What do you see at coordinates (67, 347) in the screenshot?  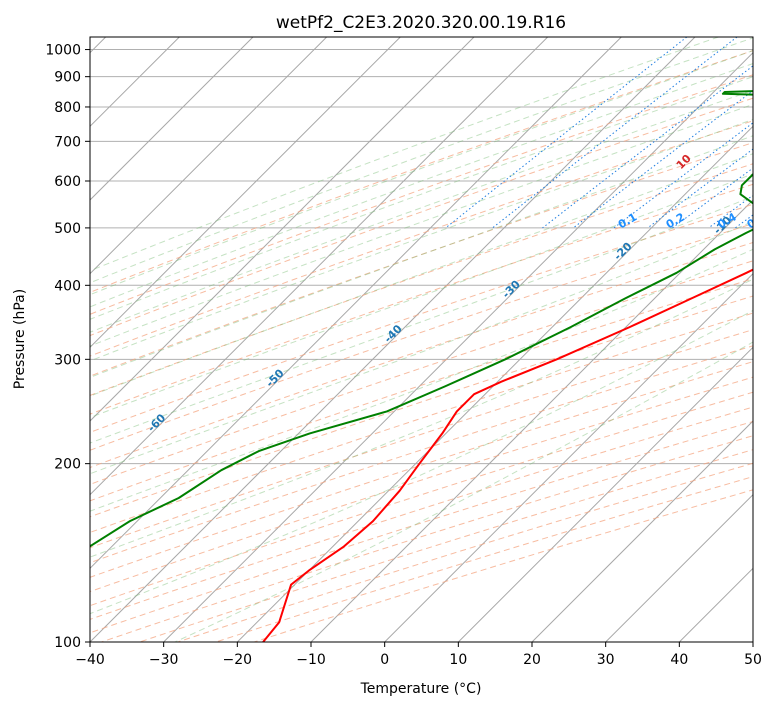 I see `y-axis: 100 200 300 400 500 600 700 800 900 1000` at bounding box center [67, 347].